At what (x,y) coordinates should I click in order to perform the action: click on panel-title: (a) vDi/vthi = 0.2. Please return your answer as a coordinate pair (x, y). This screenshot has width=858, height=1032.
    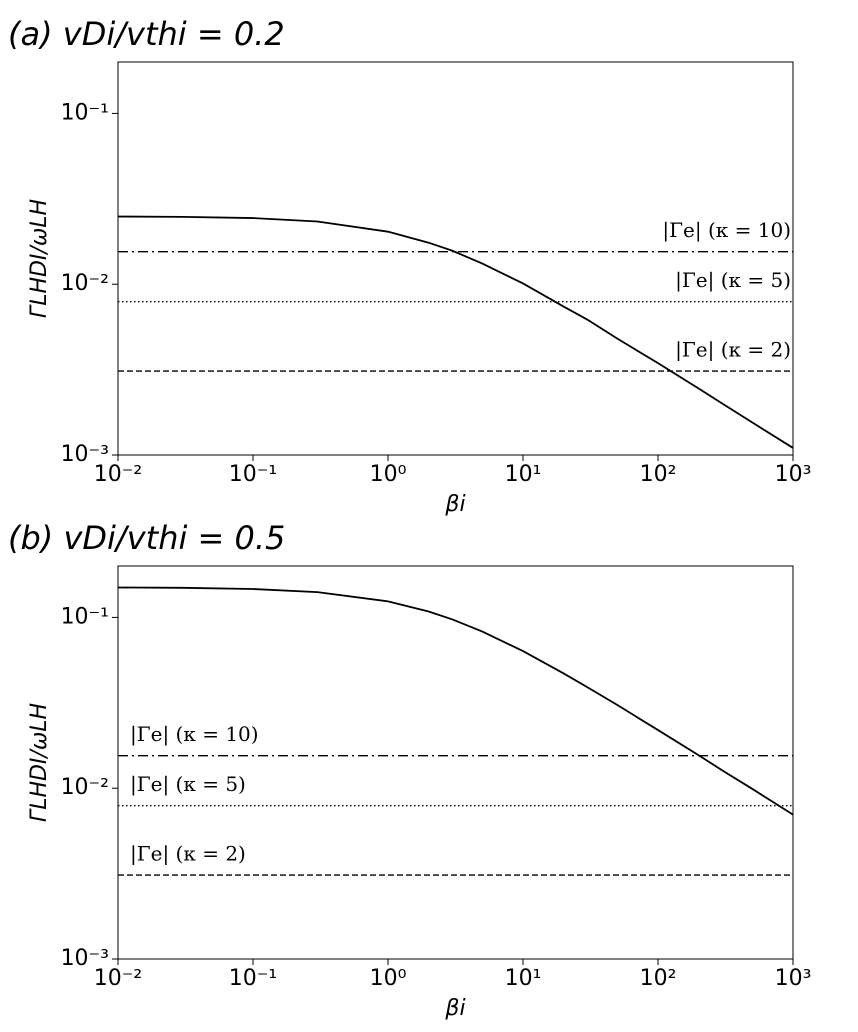
    Looking at the image, I should click on (146, 34).